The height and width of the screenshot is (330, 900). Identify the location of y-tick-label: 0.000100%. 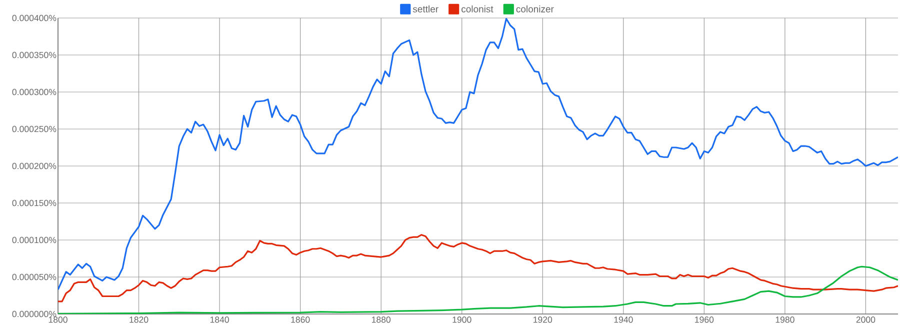
(34, 240).